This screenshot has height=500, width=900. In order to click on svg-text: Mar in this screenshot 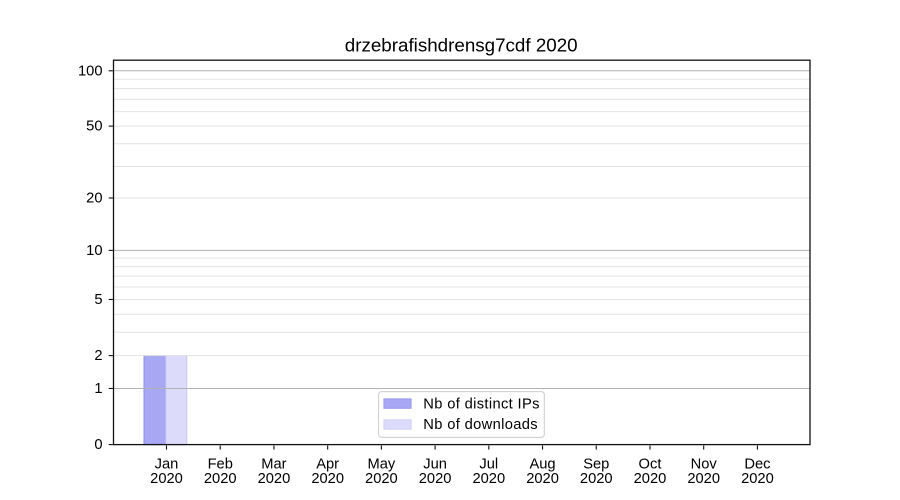, I will do `click(273, 464)`.